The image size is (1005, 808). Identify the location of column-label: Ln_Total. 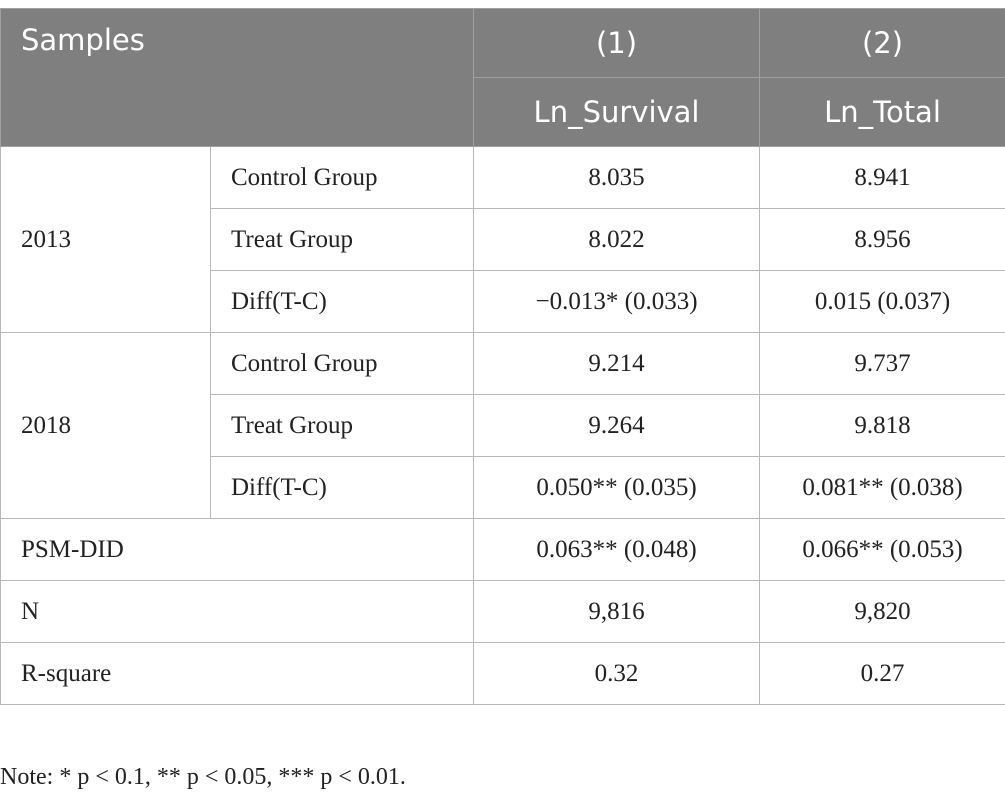
(882, 112).